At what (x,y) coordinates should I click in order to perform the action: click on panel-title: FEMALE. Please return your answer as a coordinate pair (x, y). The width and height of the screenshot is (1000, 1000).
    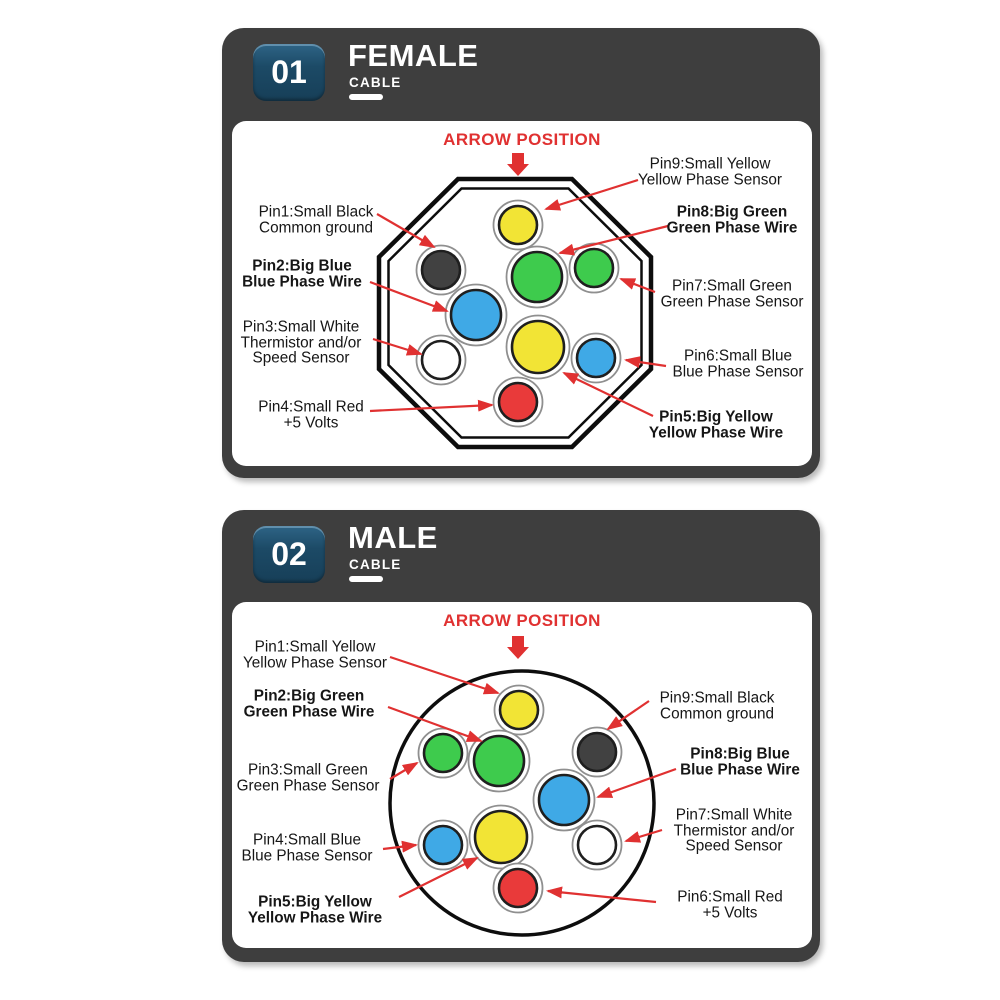
    Looking at the image, I should click on (413, 55).